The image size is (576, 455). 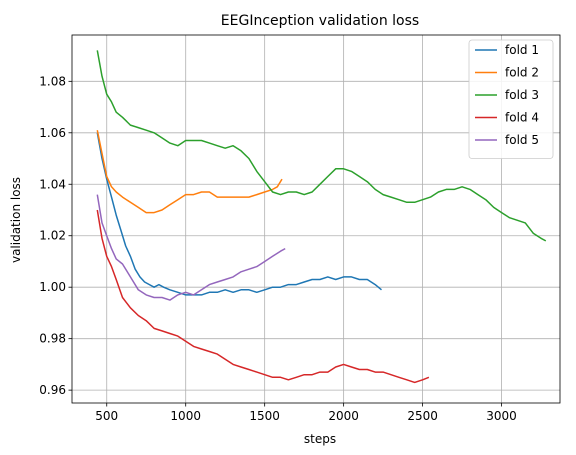 I want to click on legend-box, so click(x=511, y=99).